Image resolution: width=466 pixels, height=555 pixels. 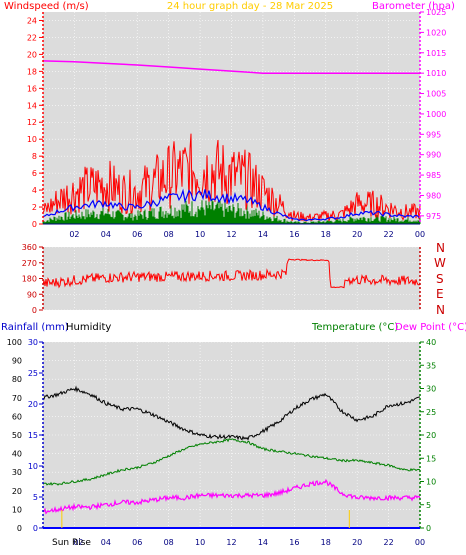 What do you see at coordinates (388, 234) in the screenshot?
I see `wind-xtick-label: 22` at bounding box center [388, 234].